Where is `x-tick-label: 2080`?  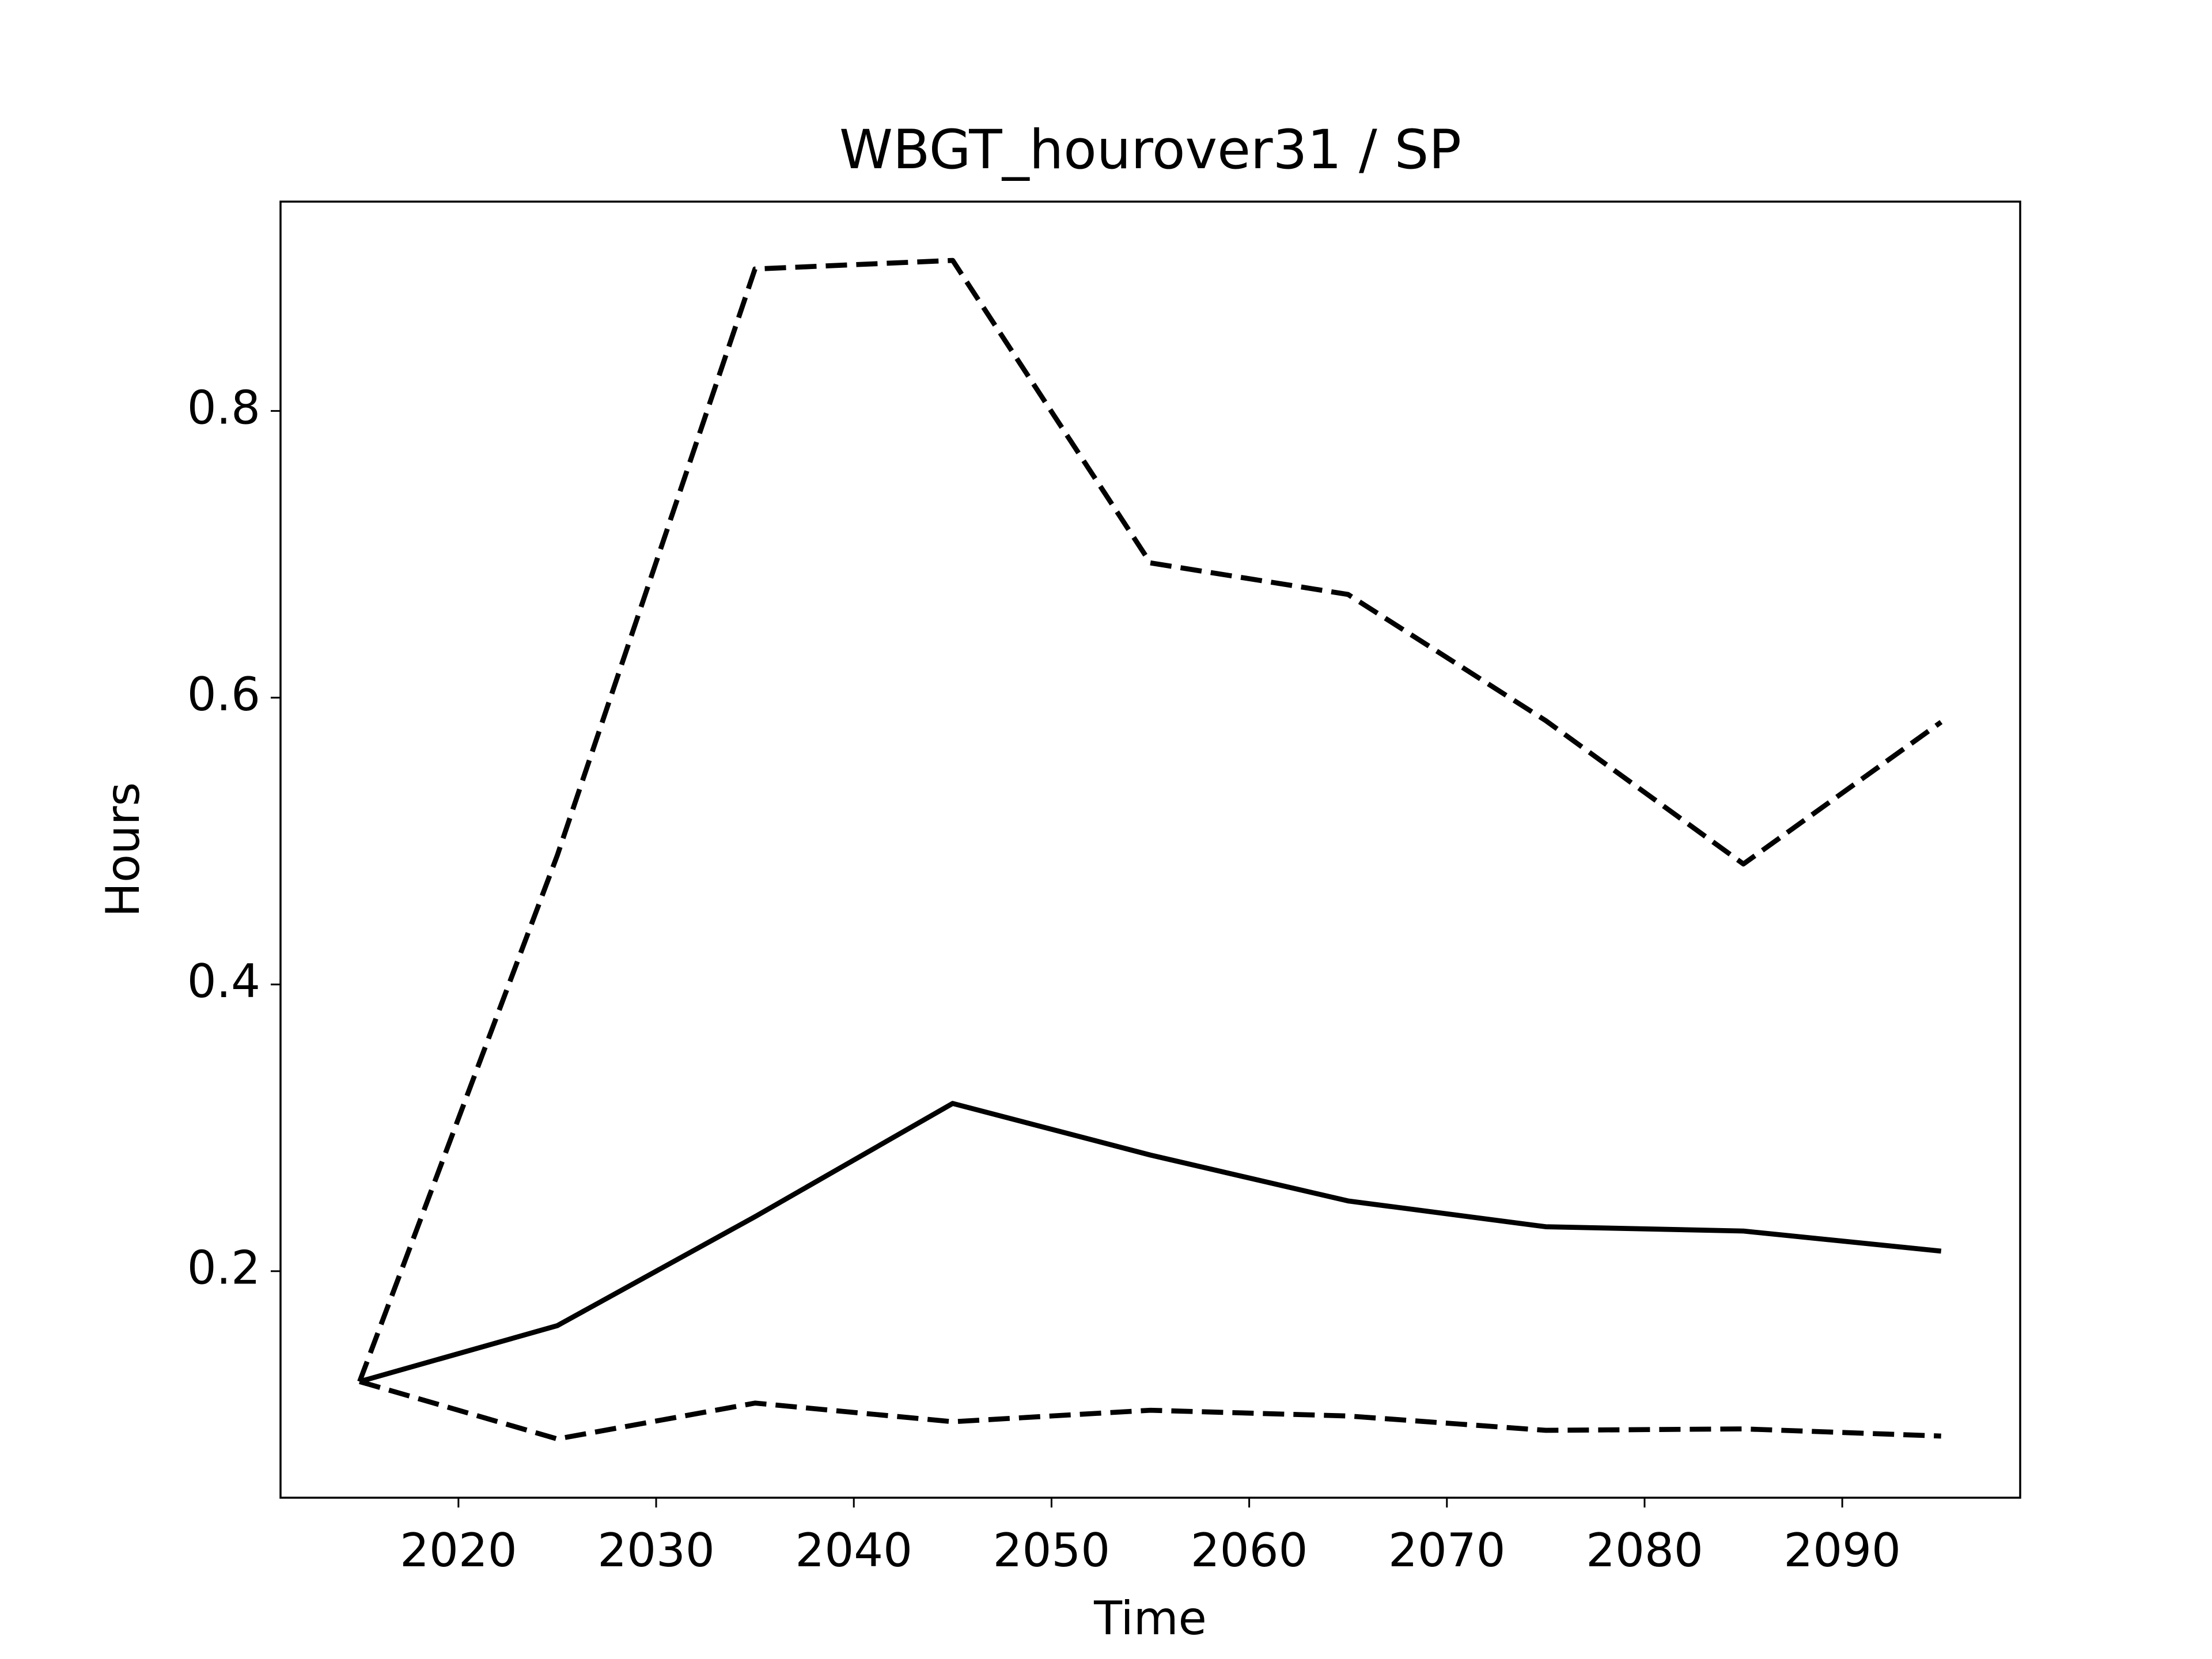 x-tick-label: 2080 is located at coordinates (1644, 1550).